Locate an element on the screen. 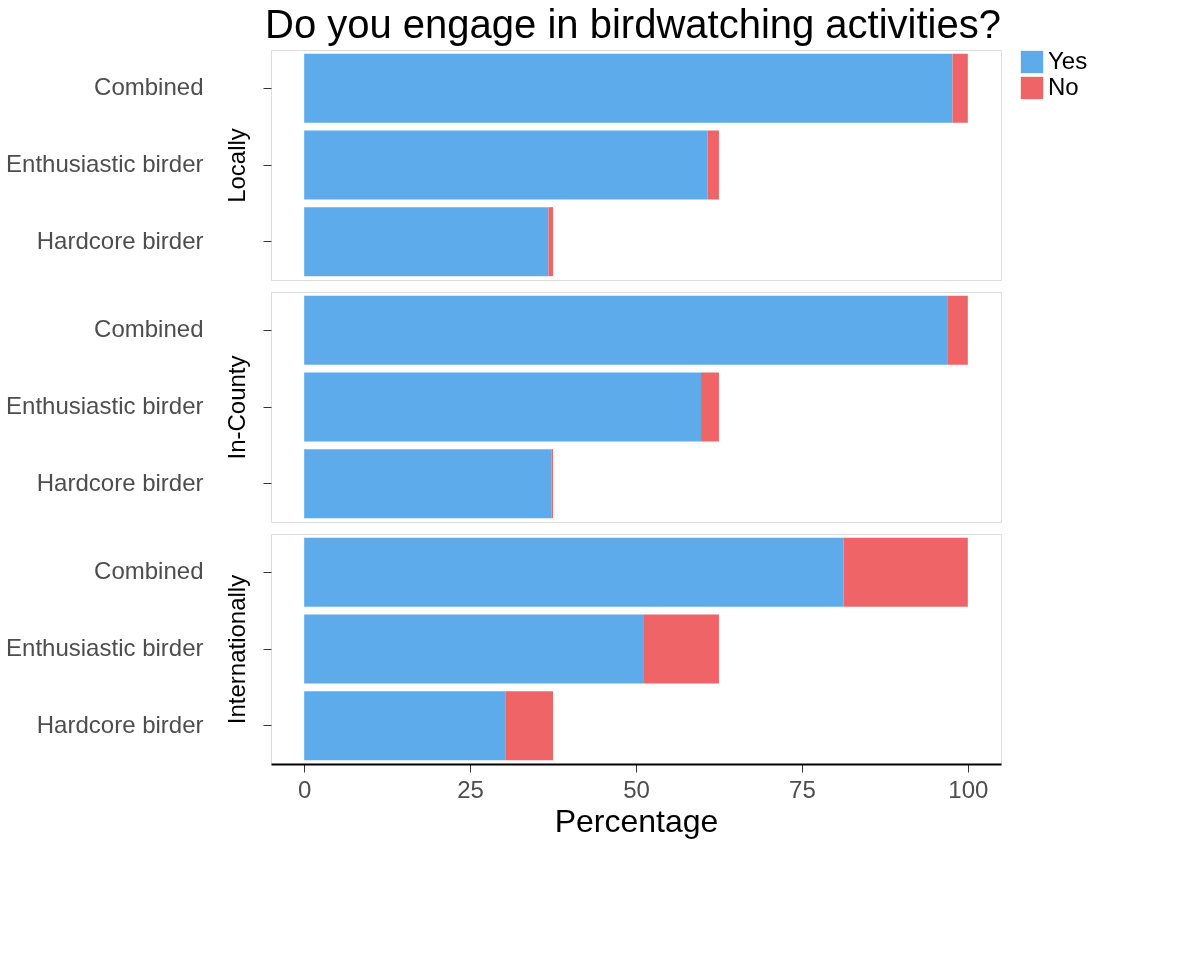 This screenshot has height=963, width=1195. y-axis-title: Locally is located at coordinates (236, 165).